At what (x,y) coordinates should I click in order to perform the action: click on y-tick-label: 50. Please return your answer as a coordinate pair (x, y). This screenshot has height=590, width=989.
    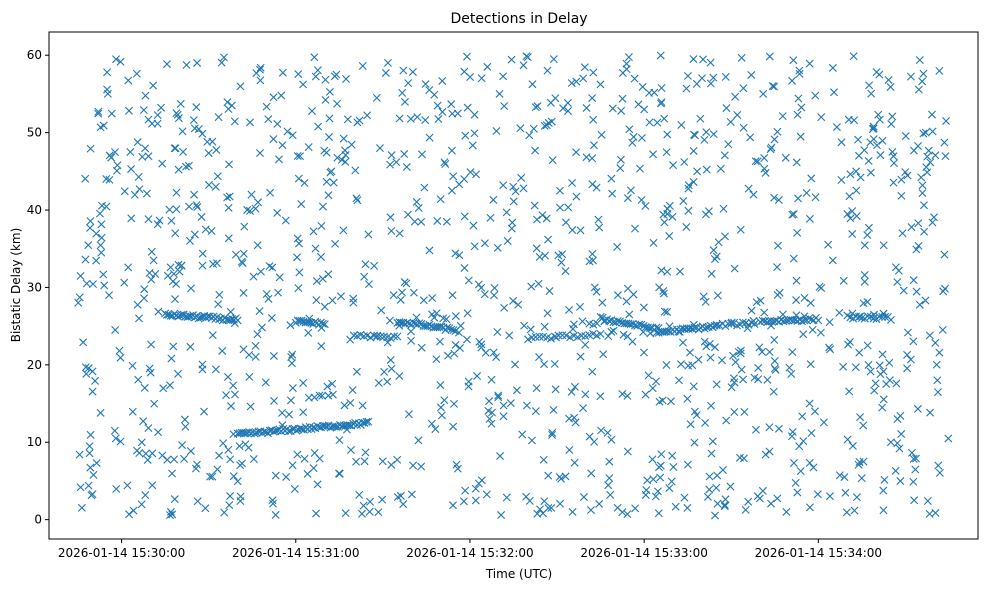
    Looking at the image, I should click on (34, 133).